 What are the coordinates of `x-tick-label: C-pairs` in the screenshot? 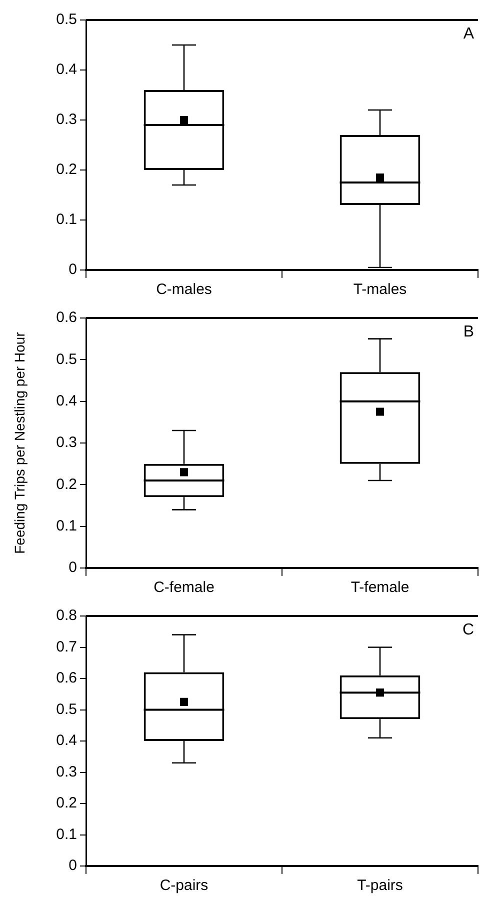 It's located at (184, 885).